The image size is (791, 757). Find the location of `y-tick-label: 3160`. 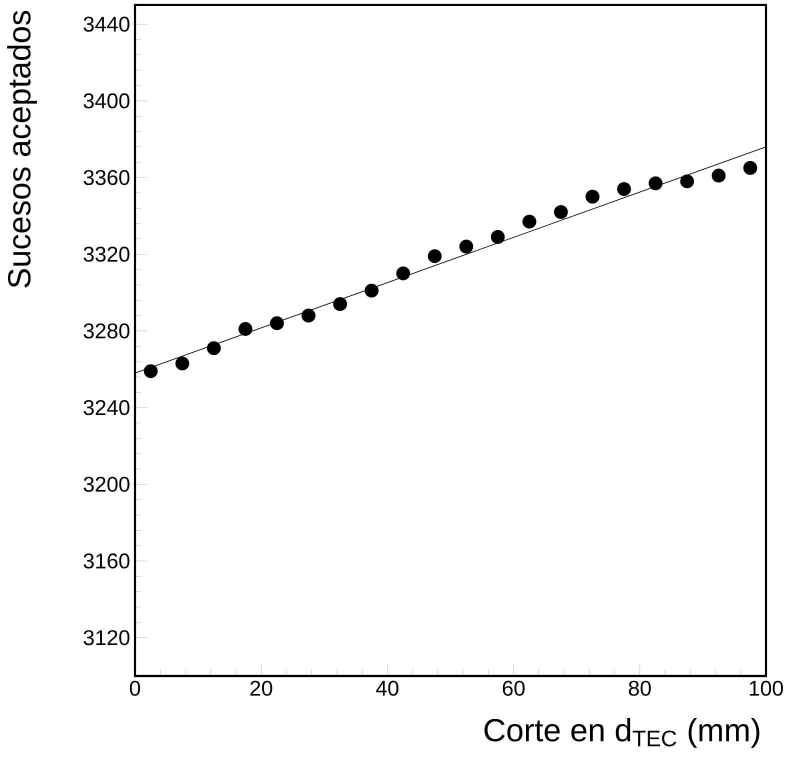

y-tick-label: 3160 is located at coordinates (107, 561).